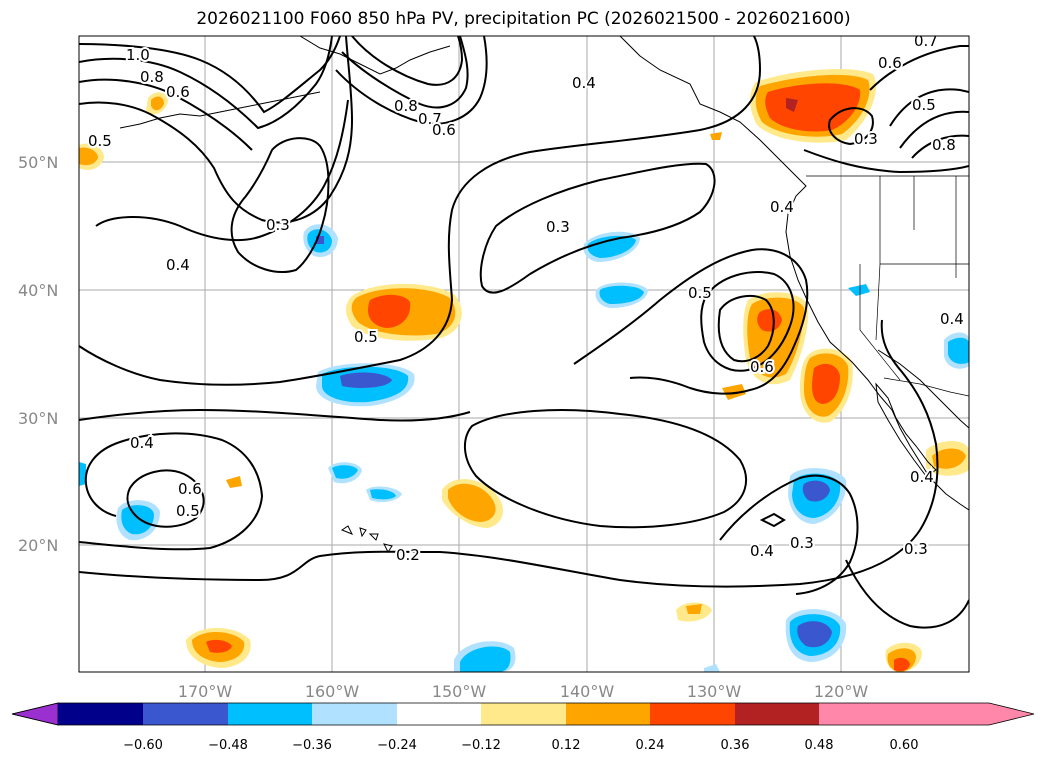 The width and height of the screenshot is (1047, 765). What do you see at coordinates (904, 745) in the screenshot?
I see `colorbar-tick-label: 0.60` at bounding box center [904, 745].